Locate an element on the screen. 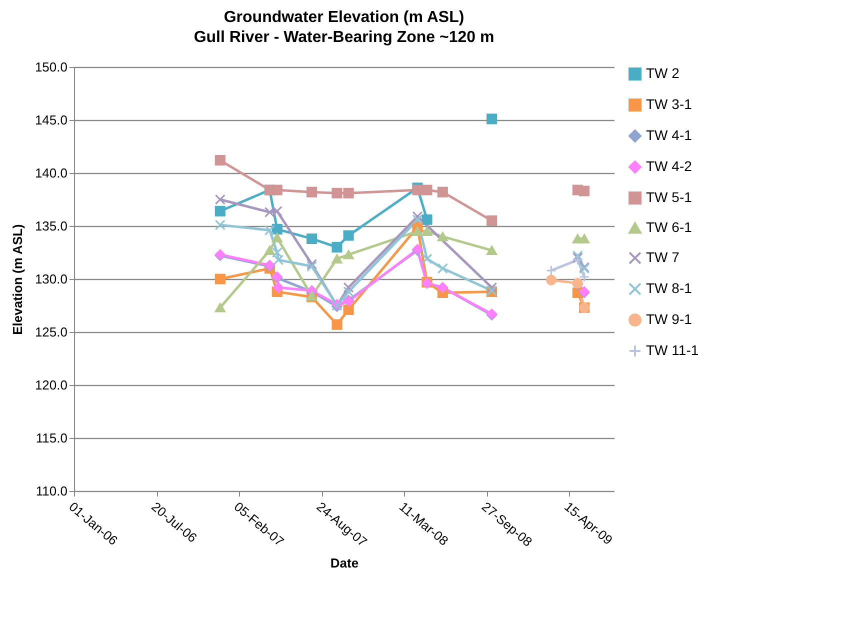 This screenshot has width=845, height=642. y-tick-label: 145.0 is located at coordinates (51, 120).